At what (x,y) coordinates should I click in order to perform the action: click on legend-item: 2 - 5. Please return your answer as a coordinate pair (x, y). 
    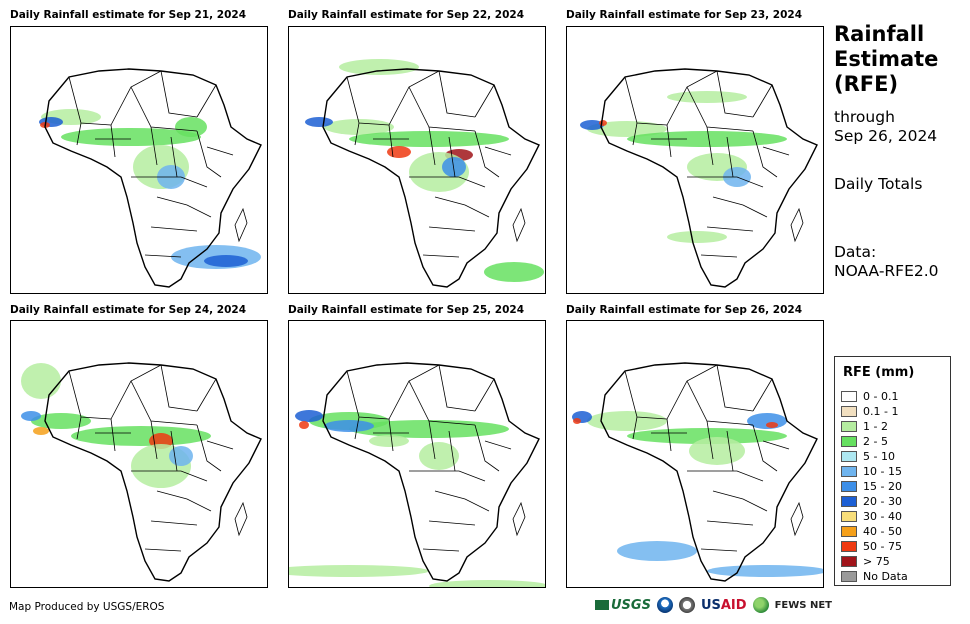
    Looking at the image, I should click on (864, 441).